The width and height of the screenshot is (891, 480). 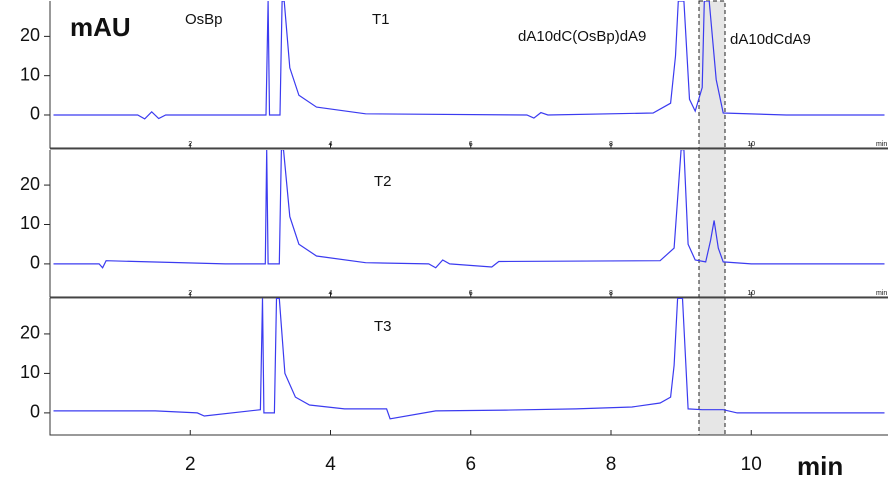 What do you see at coordinates (381, 19) in the screenshot?
I see `annotation: T1` at bounding box center [381, 19].